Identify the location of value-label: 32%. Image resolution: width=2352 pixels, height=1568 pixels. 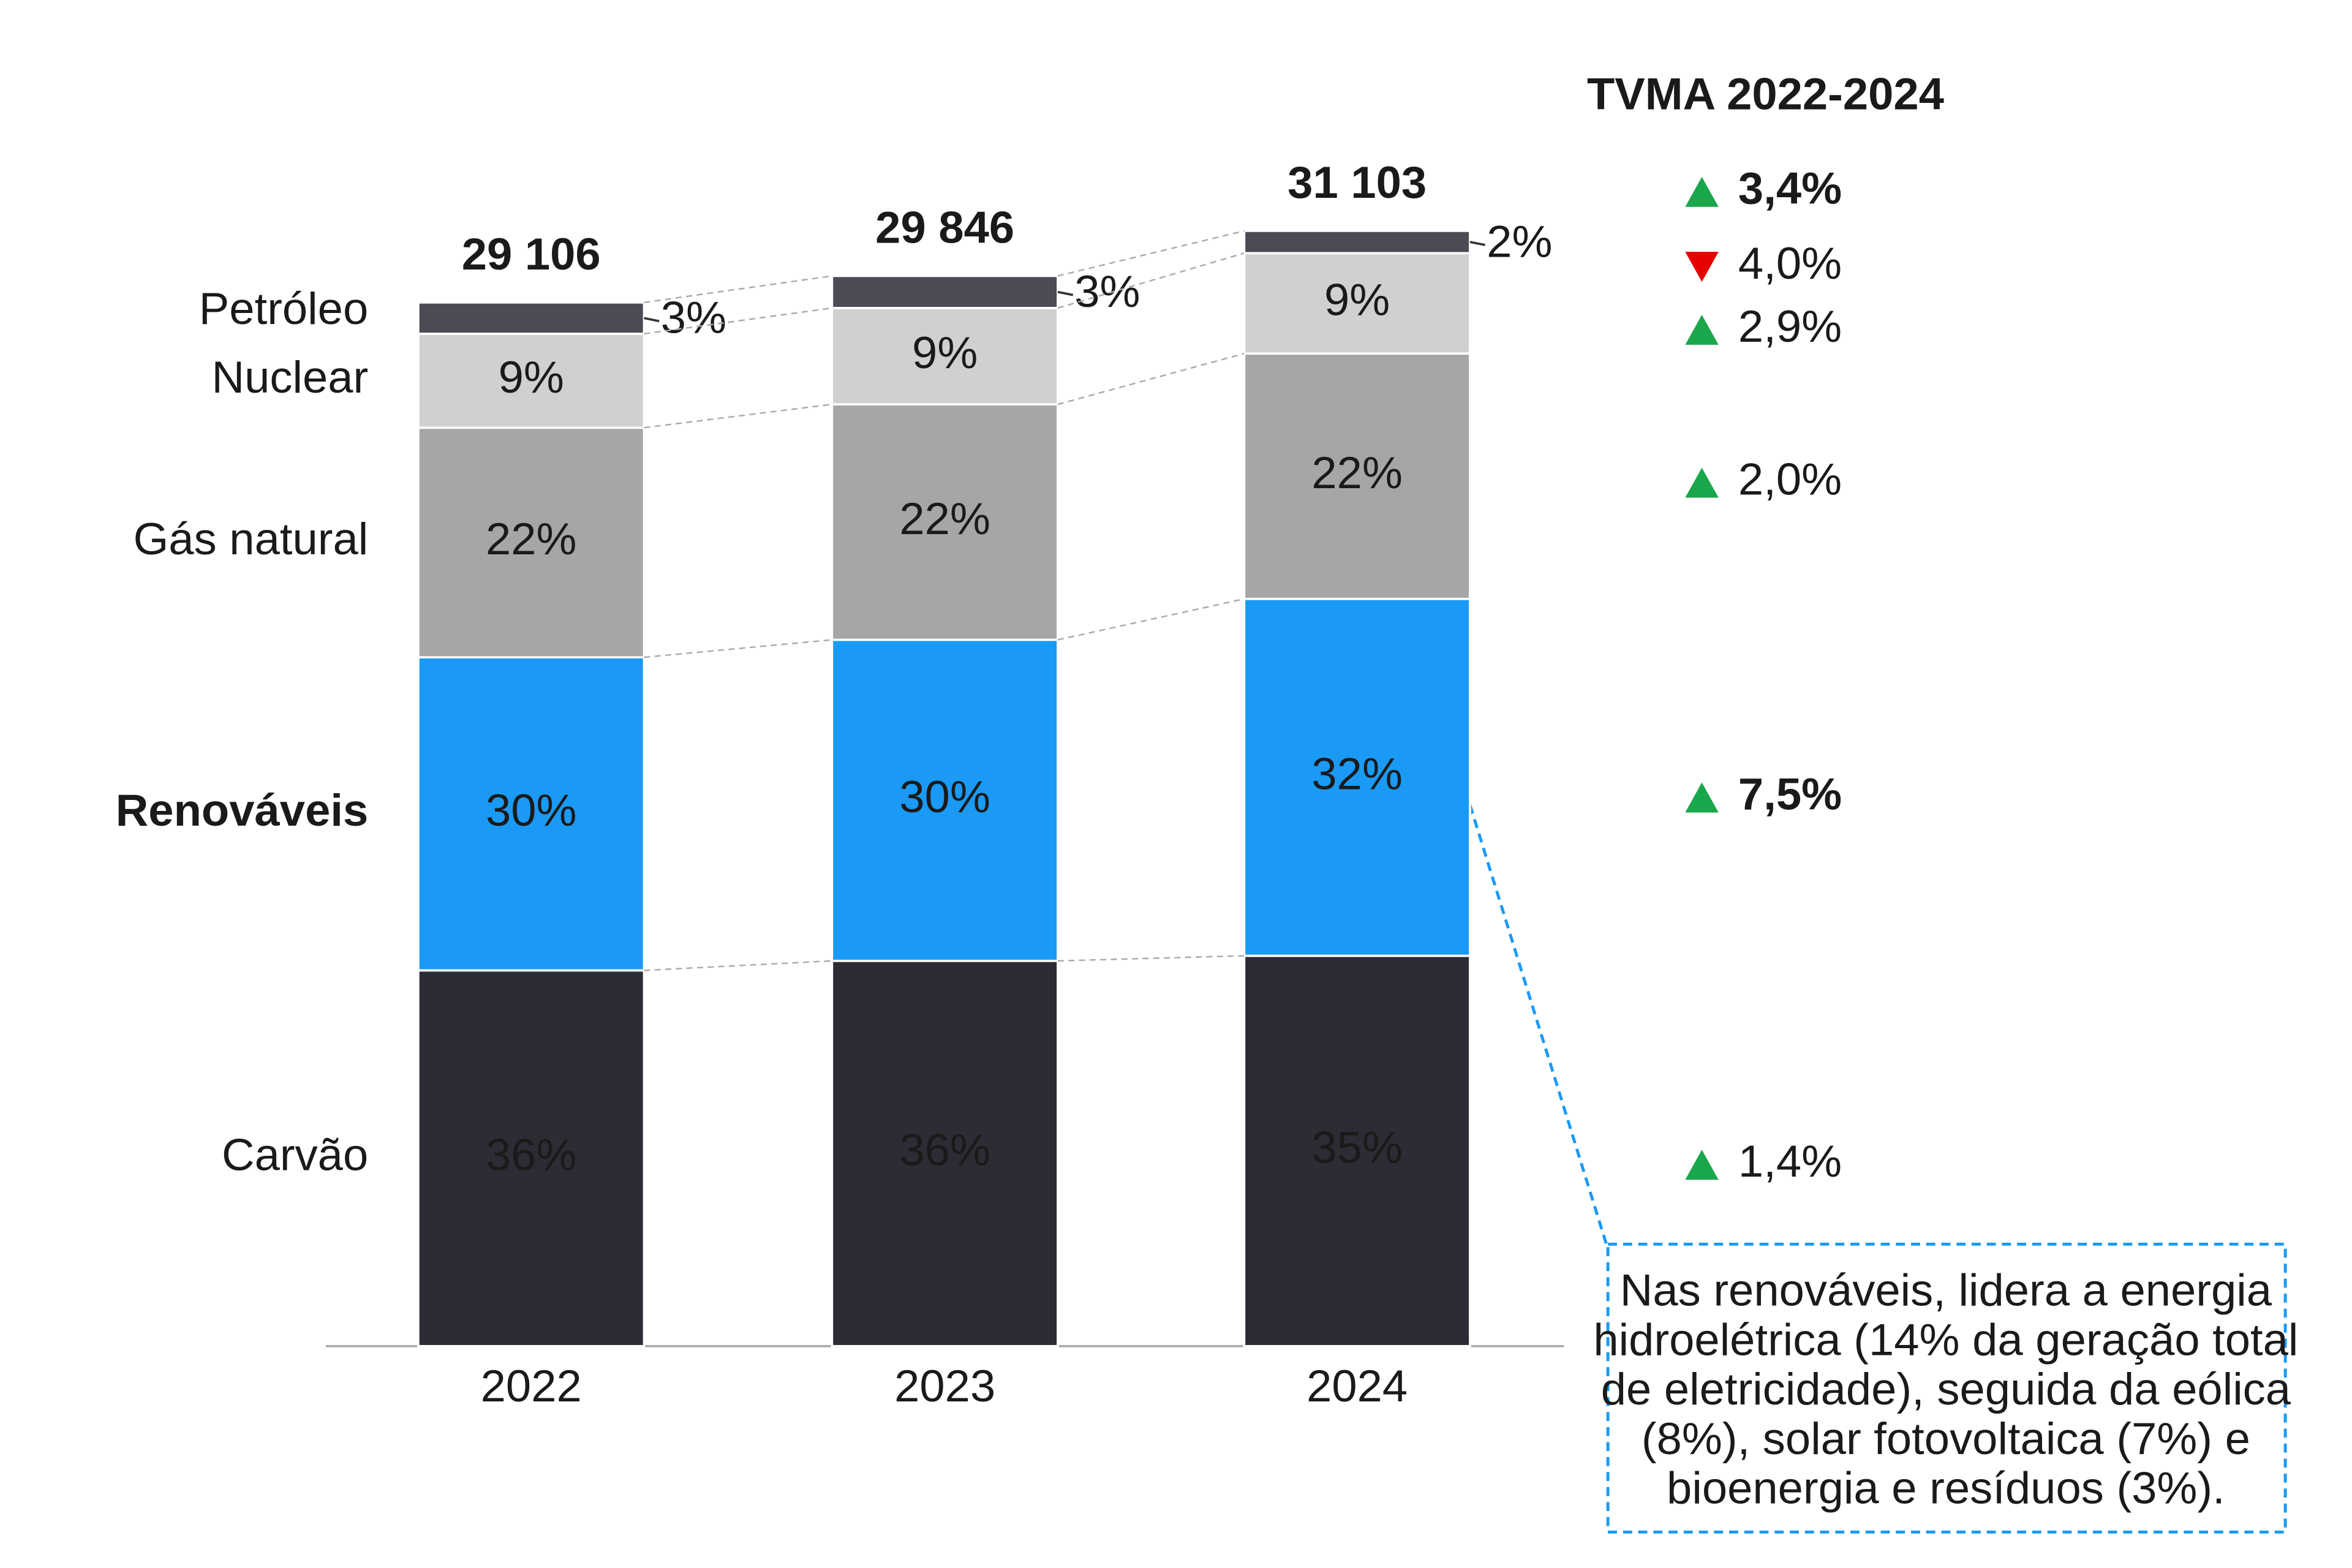
(1357, 774).